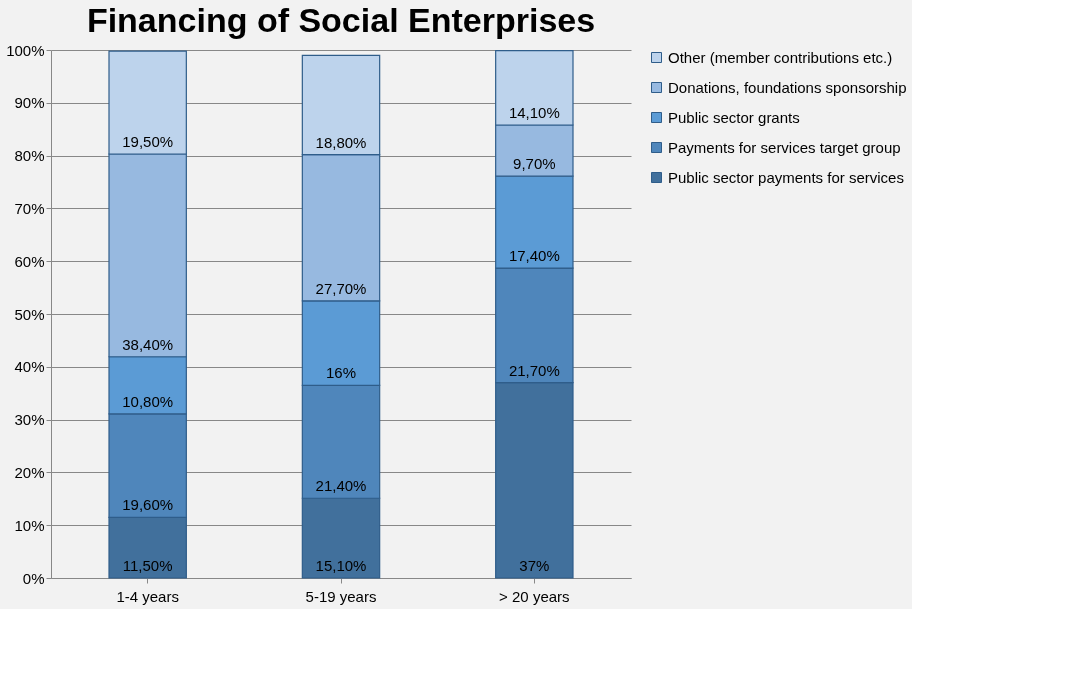 The height and width of the screenshot is (673, 1083). I want to click on data-label: 18,80%, so click(341, 142).